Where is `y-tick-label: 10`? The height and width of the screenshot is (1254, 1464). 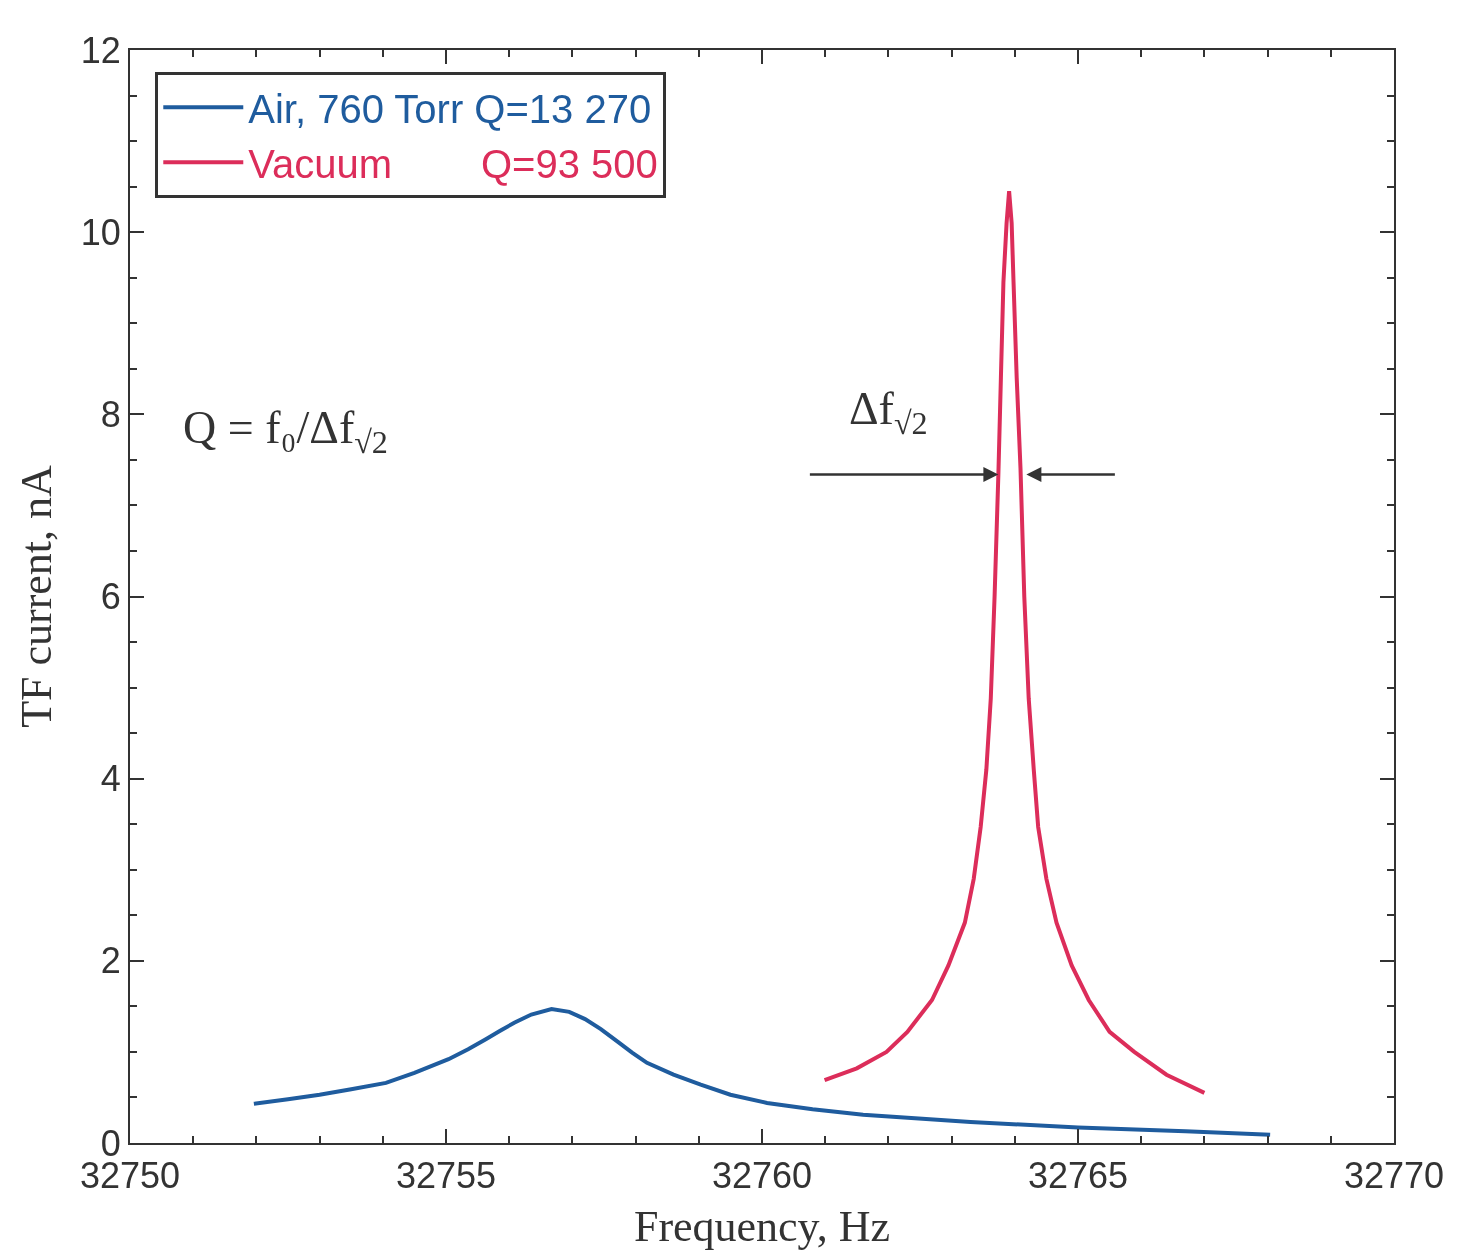 y-tick-label: 10 is located at coordinates (100, 232).